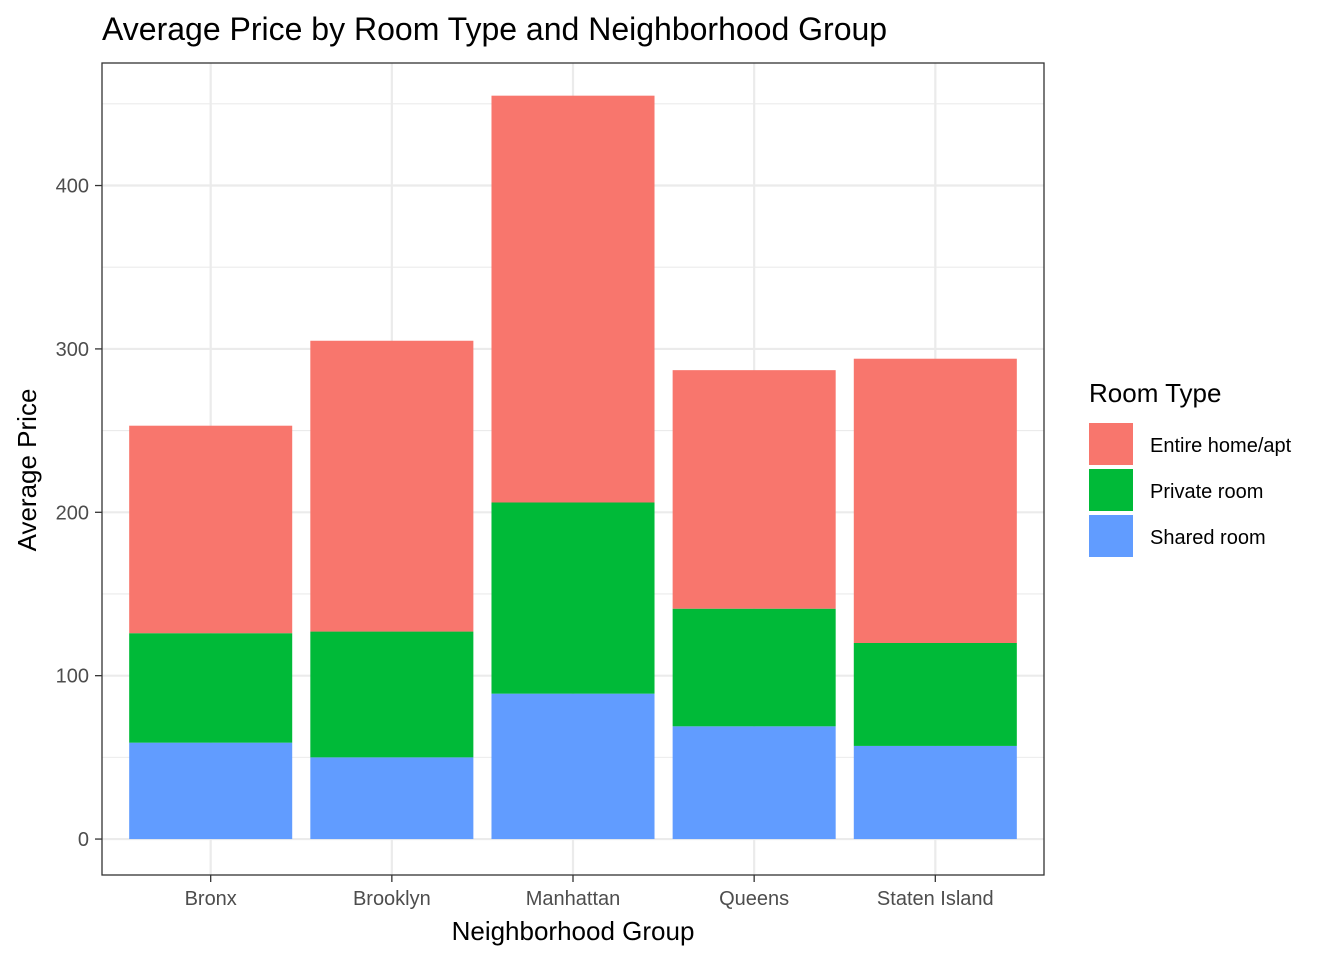 The width and height of the screenshot is (1344, 965). Describe the element at coordinates (935, 899) in the screenshot. I see `x-tick-label: Staten Island` at that location.